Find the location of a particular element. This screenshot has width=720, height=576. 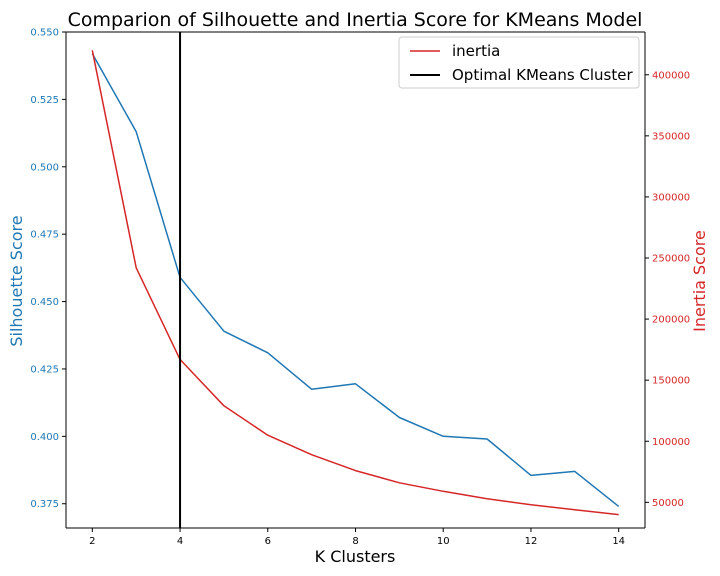

x-axis-label: K Clusters is located at coordinates (355, 556).